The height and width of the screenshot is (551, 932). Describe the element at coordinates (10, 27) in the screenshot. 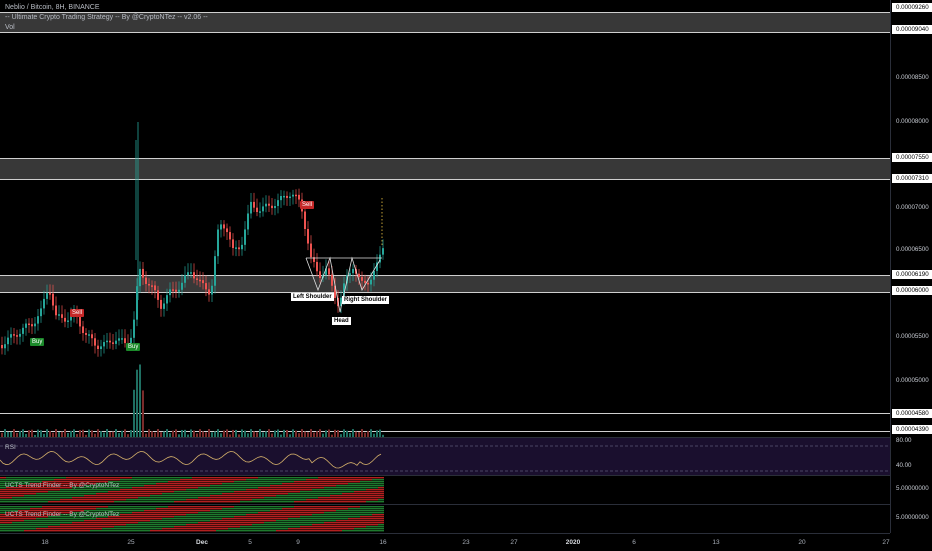

I see `volume-title: Vol` at that location.